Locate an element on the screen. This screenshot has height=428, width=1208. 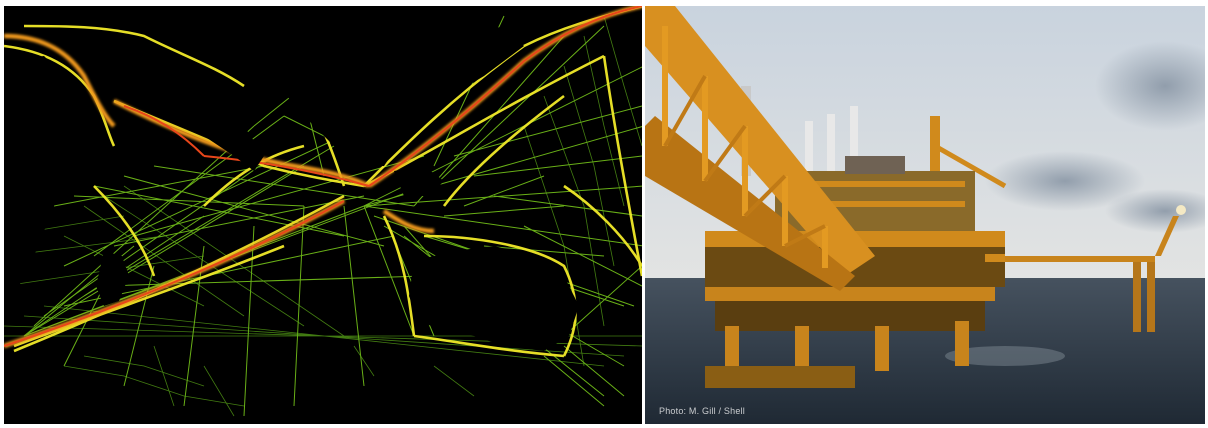
foreground-truss is located at coordinates (760, 148).